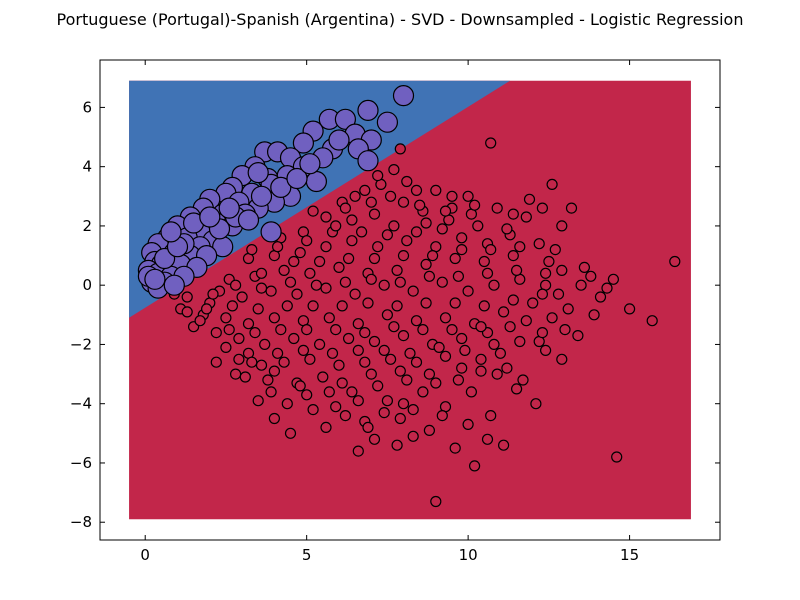  Describe the element at coordinates (145, 555) in the screenshot. I see `x-tick-label: 0` at that location.